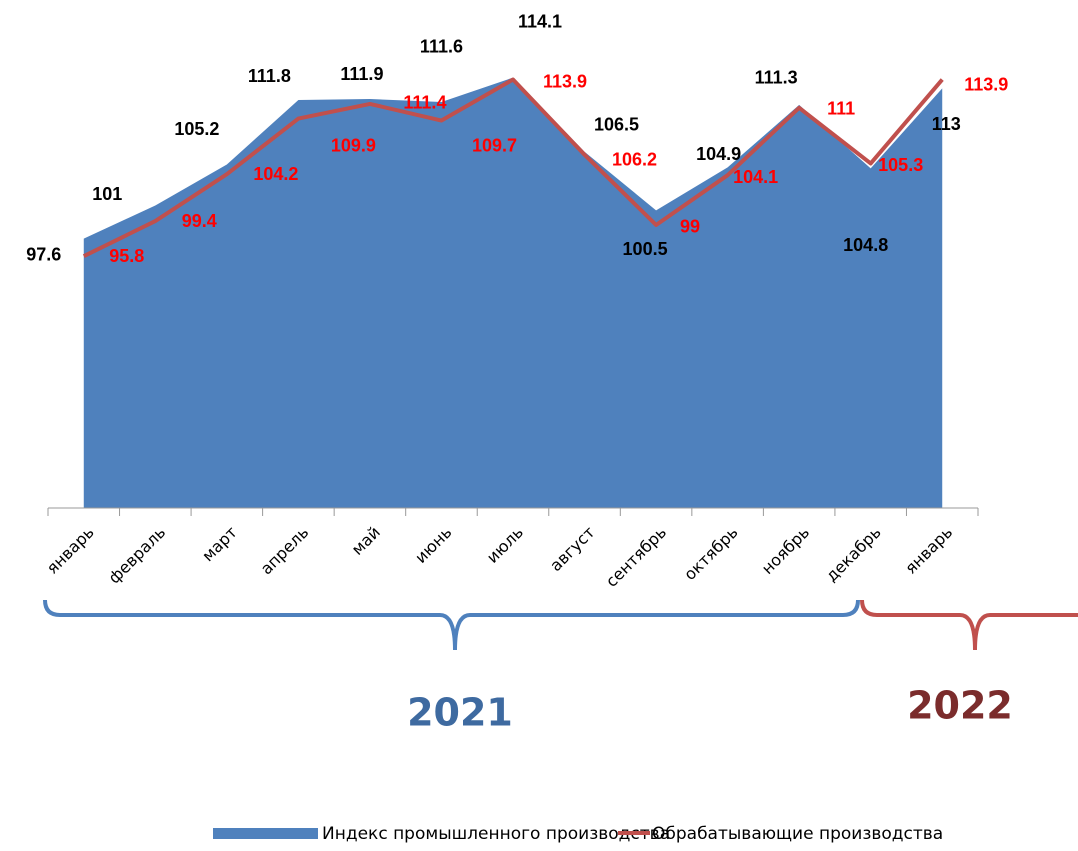  What do you see at coordinates (636, 557) in the screenshot?
I see `x-tick-label: сентябрь` at bounding box center [636, 557].